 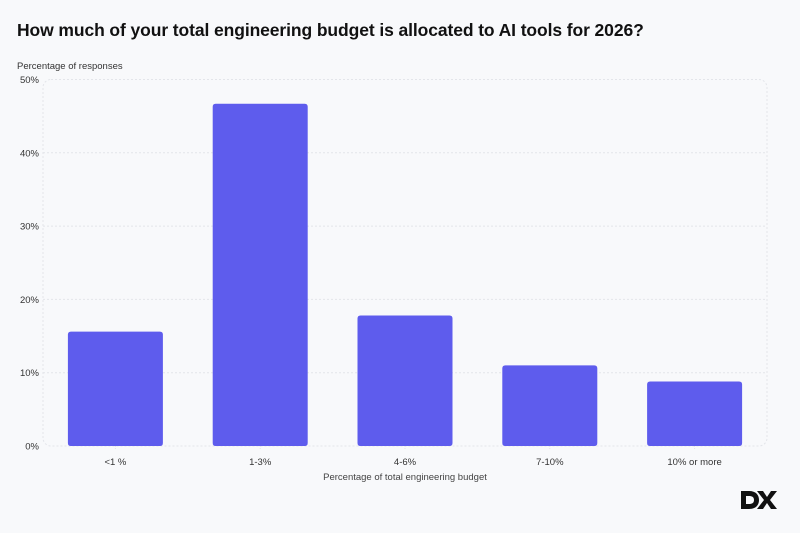 I want to click on y-tick-label: 0%, so click(x=32, y=447).